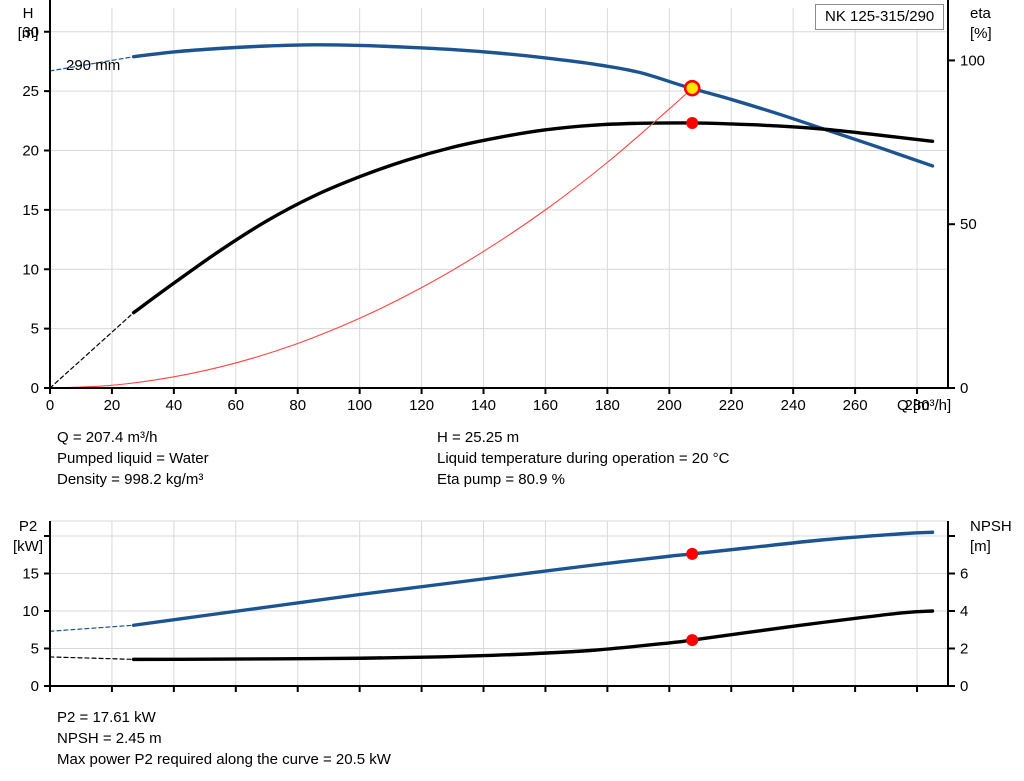  I want to click on y-tick-label-right: 6, so click(964, 574).